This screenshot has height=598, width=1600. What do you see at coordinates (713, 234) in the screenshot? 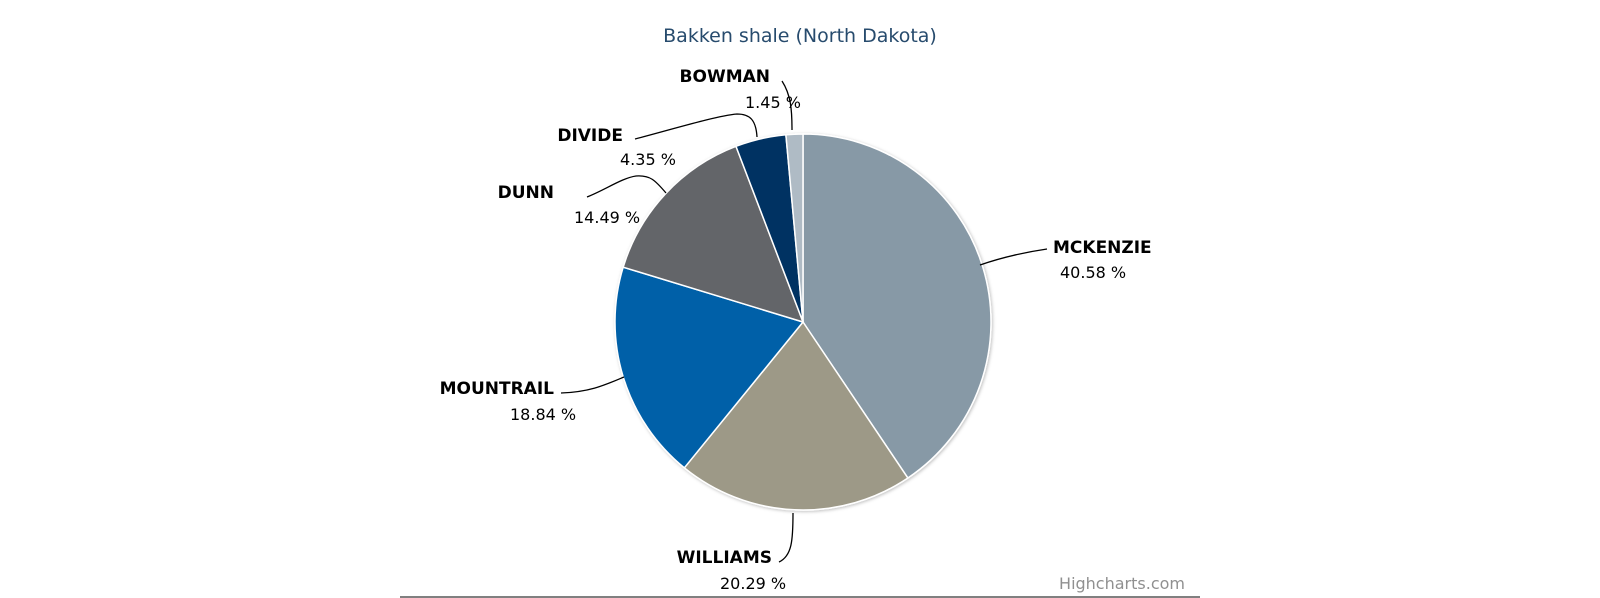
I see `pie-slice-dunn` at bounding box center [713, 234].